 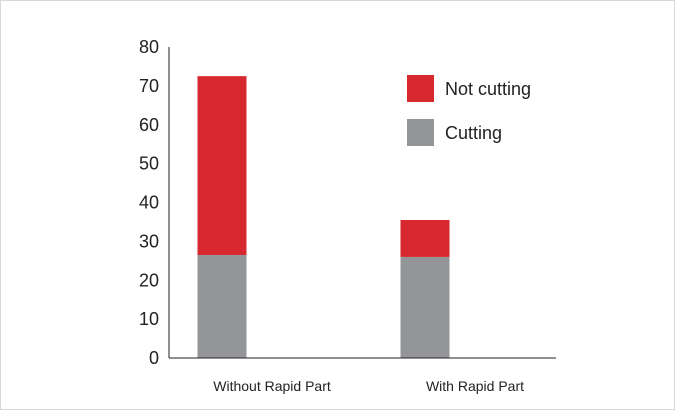 What do you see at coordinates (154, 358) in the screenshot?
I see `y-tick-label: 0` at bounding box center [154, 358].